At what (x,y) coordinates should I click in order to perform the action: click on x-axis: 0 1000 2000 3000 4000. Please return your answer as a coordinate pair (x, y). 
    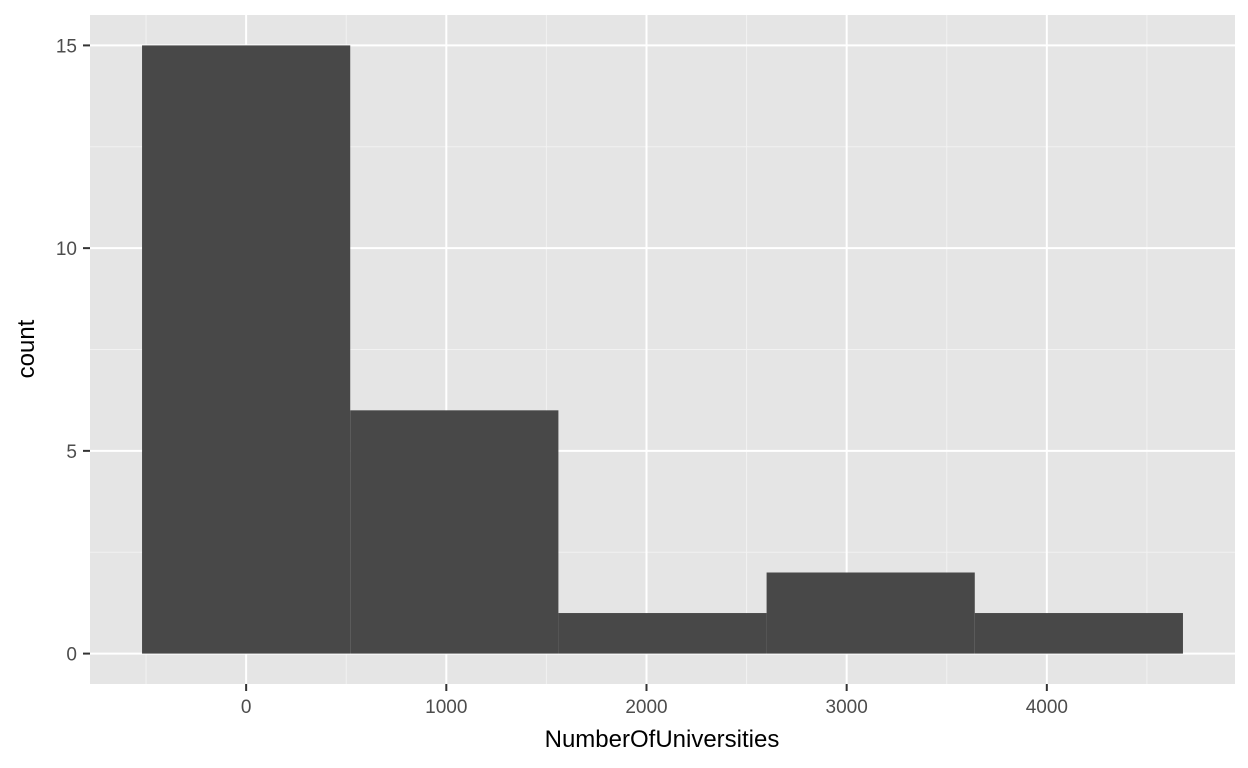
    Looking at the image, I should click on (654, 701).